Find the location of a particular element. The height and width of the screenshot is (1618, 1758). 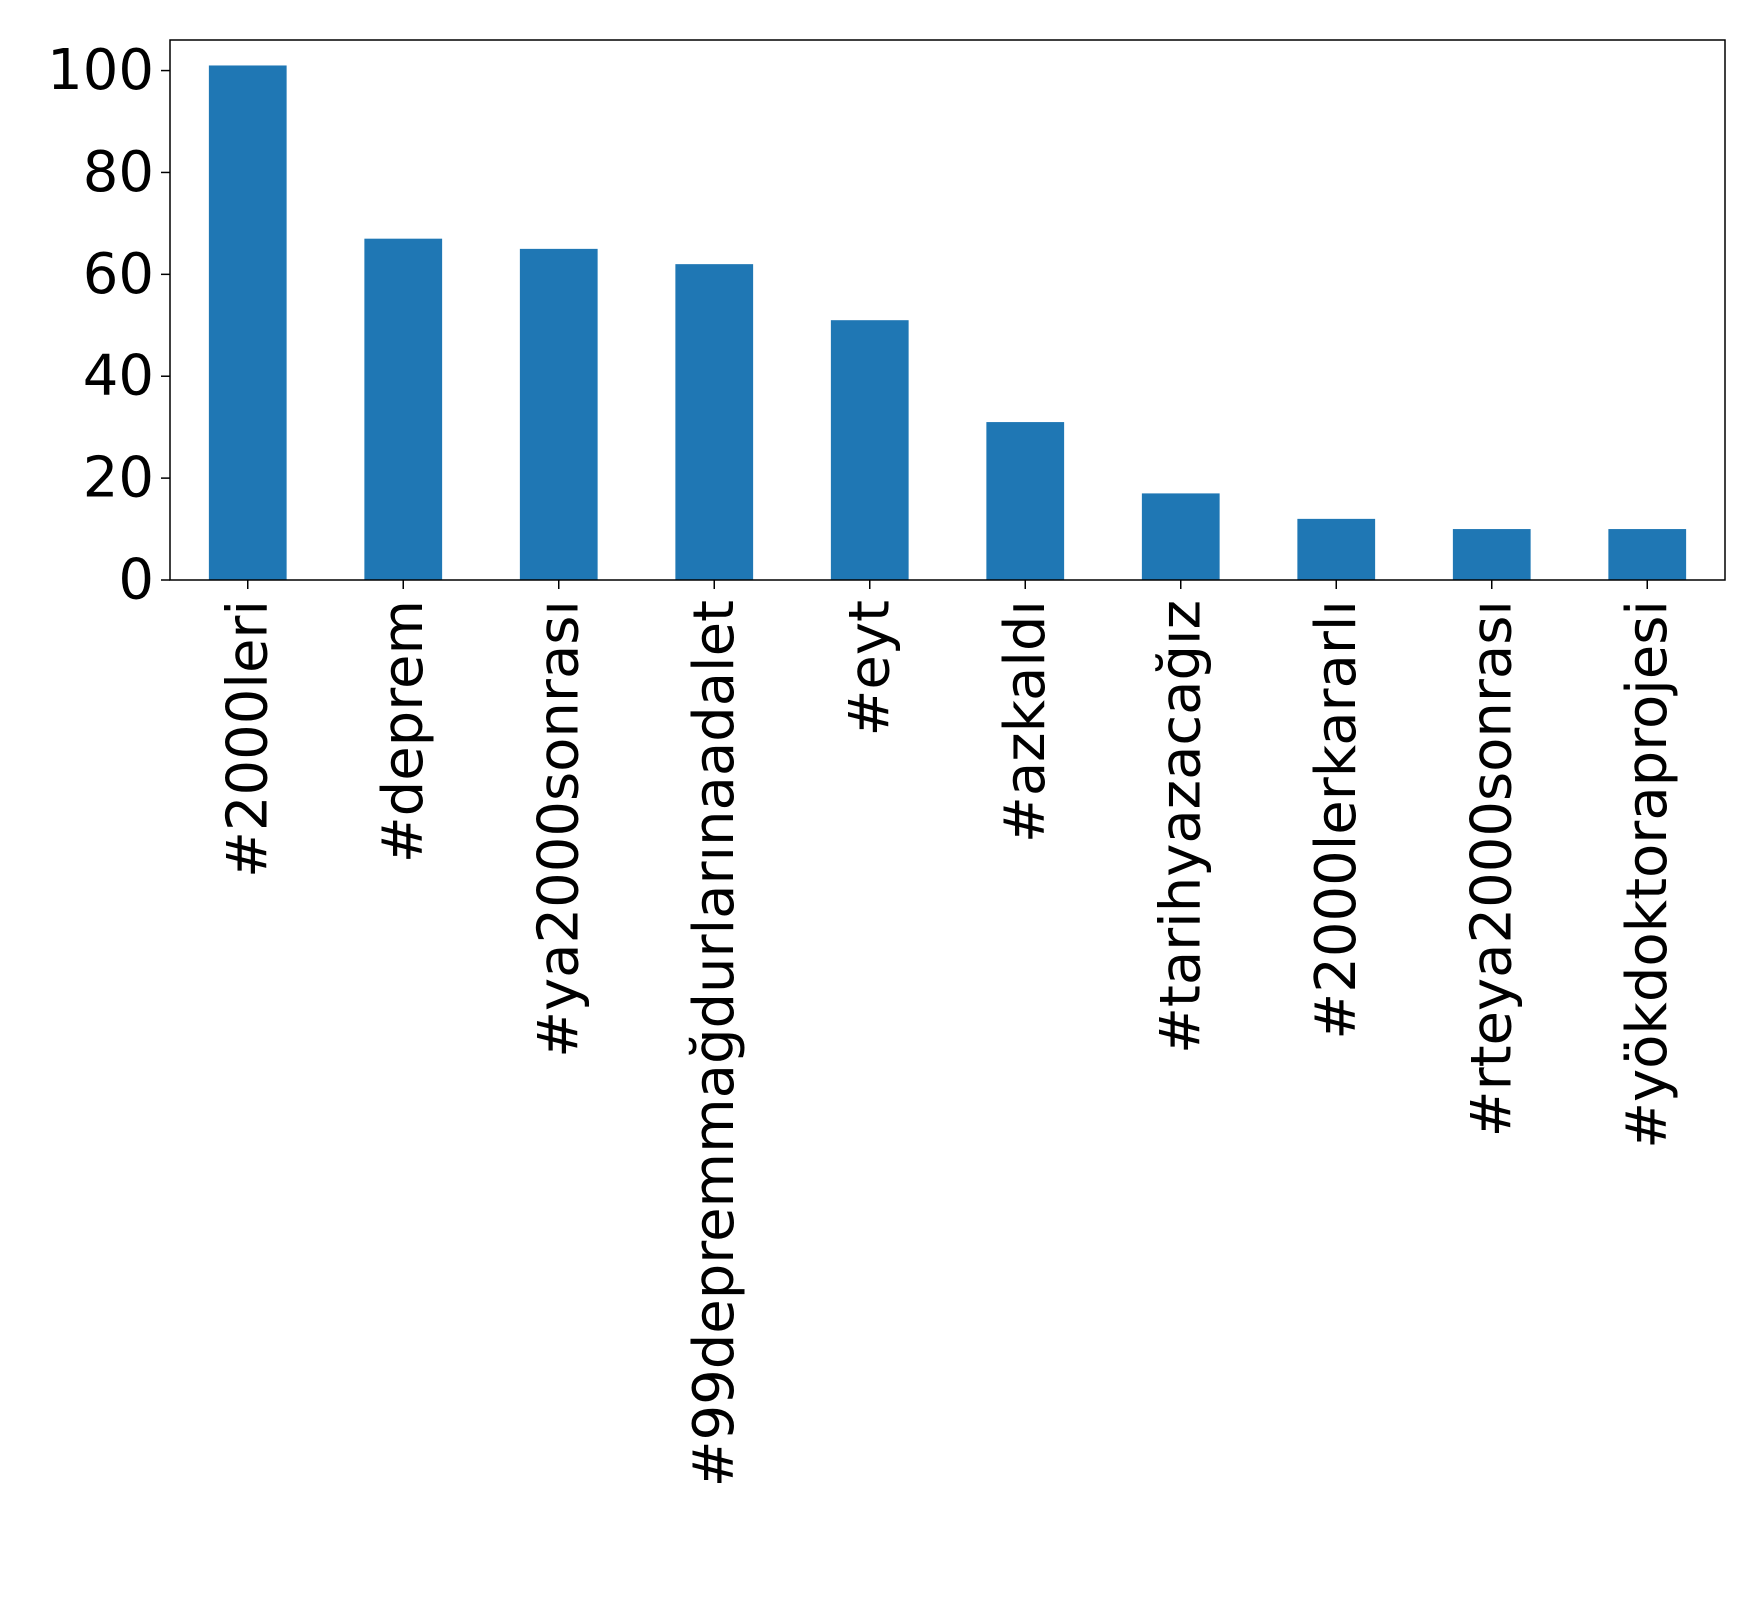

x-tick-label: #2000lerkararlı is located at coordinates (1336, 820).